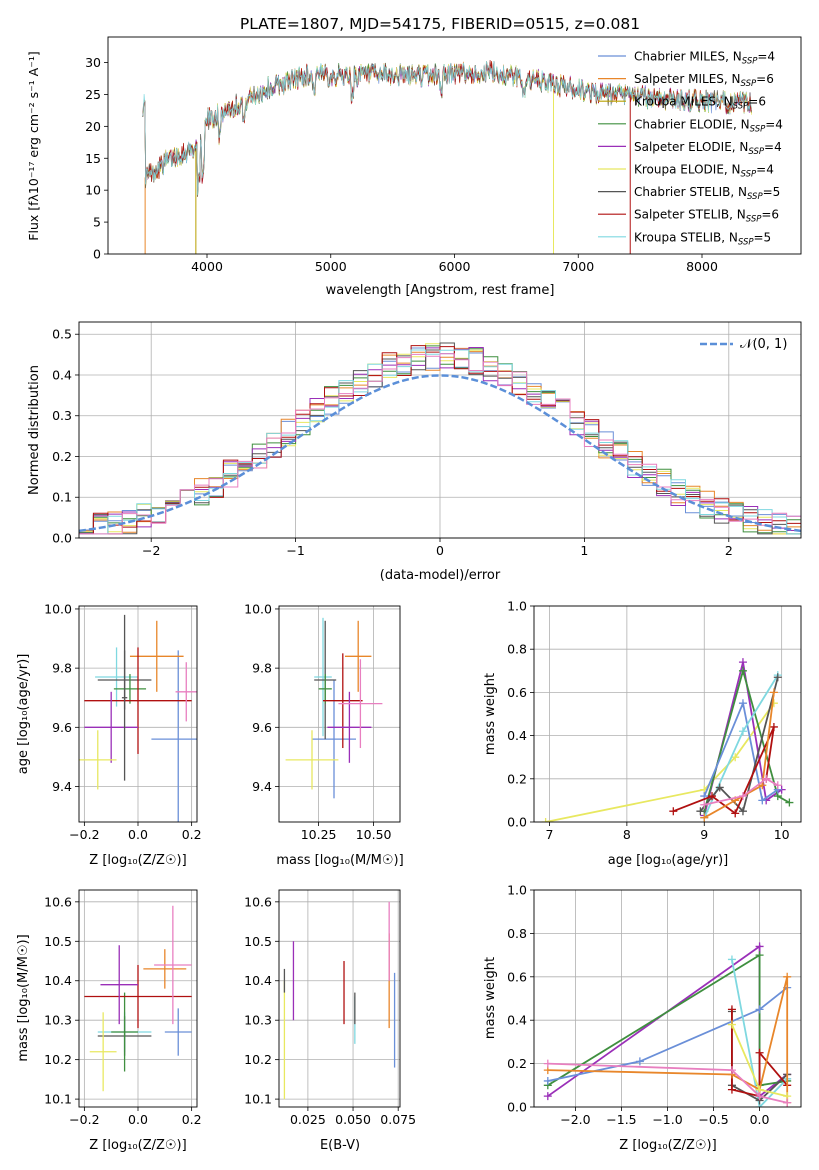 The height and width of the screenshot is (1170, 819). I want to click on legend-label-main: Kroupa MILES, N, so click(683, 102).